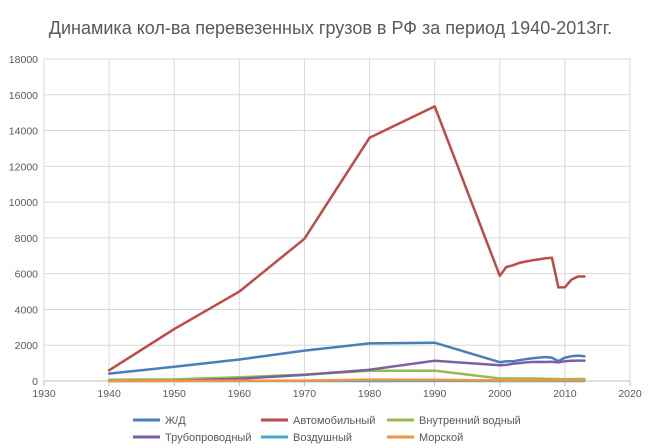 The height and width of the screenshot is (448, 661). What do you see at coordinates (23, 203) in the screenshot?
I see `y-tick-label: 10000` at bounding box center [23, 203].